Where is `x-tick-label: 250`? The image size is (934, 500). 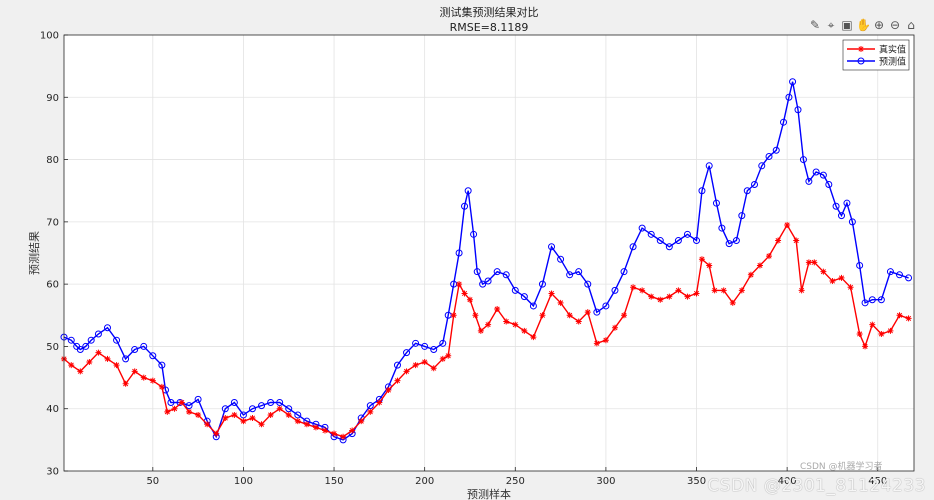 x-tick-label: 250 is located at coordinates (515, 481).